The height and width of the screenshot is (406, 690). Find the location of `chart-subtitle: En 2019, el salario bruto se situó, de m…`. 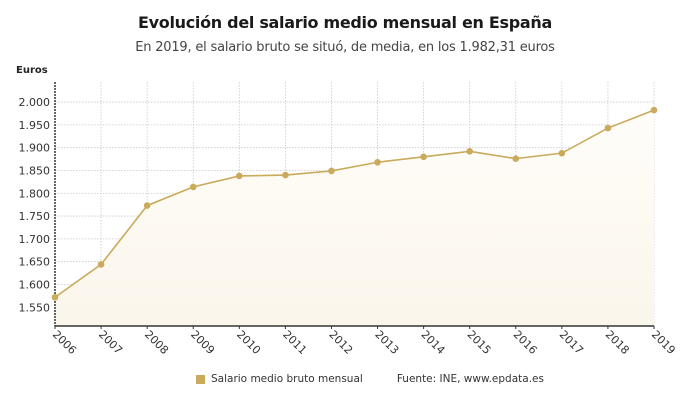

chart-subtitle: En 2019, el salario bruto se situó, de m… is located at coordinates (345, 47).